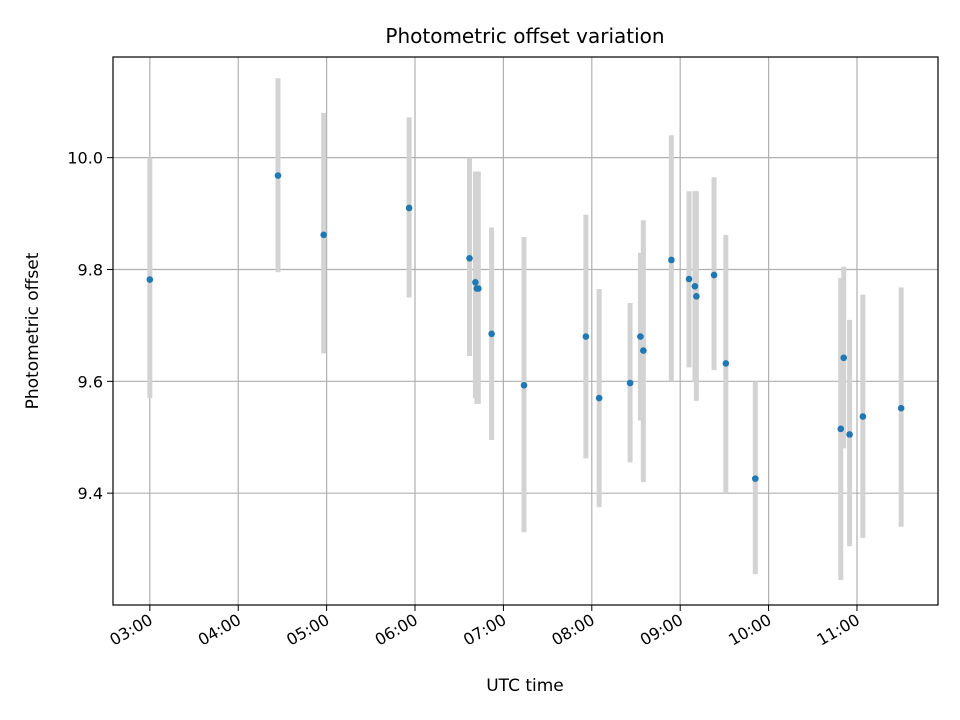 The width and height of the screenshot is (960, 720). I want to click on y-axis-label: Photometric offset, so click(33, 330).